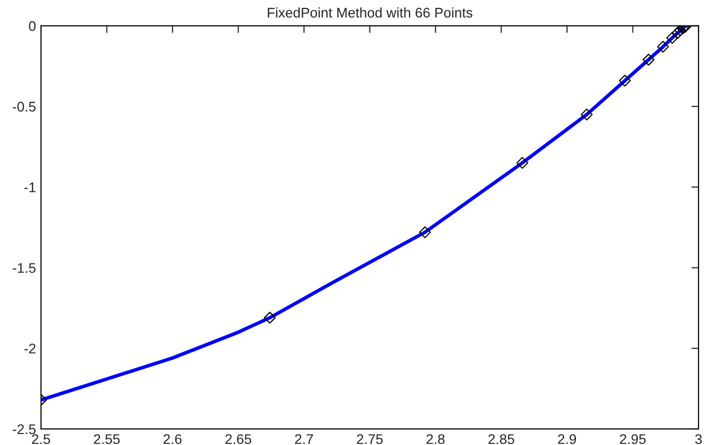  What do you see at coordinates (304, 439) in the screenshot?
I see `x-tick-label: 2.7` at bounding box center [304, 439].